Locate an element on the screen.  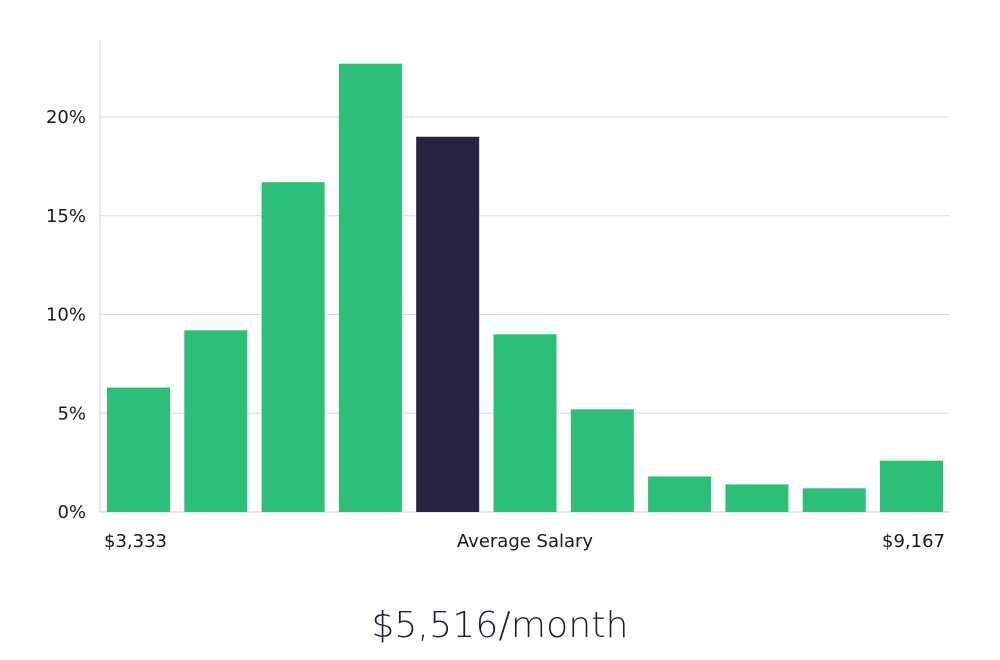
y-tick-label-2: 10% is located at coordinates (66, 315).